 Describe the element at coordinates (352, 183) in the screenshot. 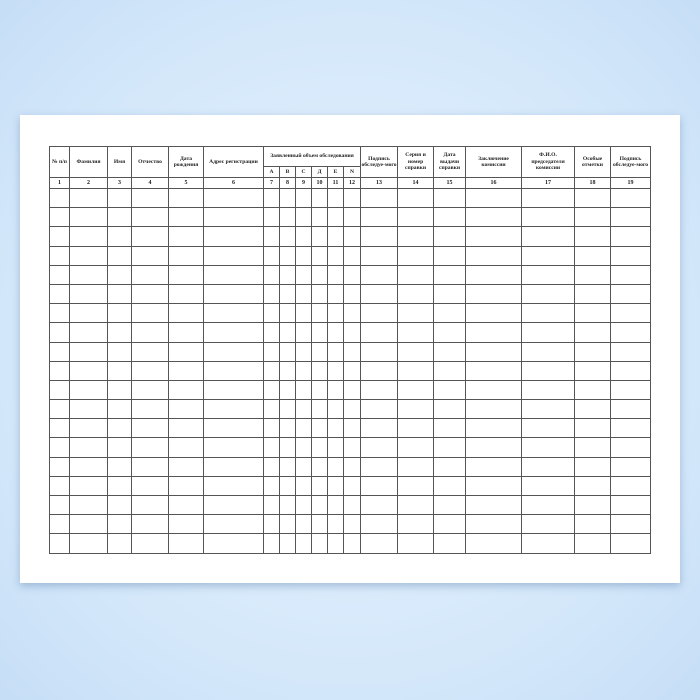

I see `column-number-cell: 12` at that location.